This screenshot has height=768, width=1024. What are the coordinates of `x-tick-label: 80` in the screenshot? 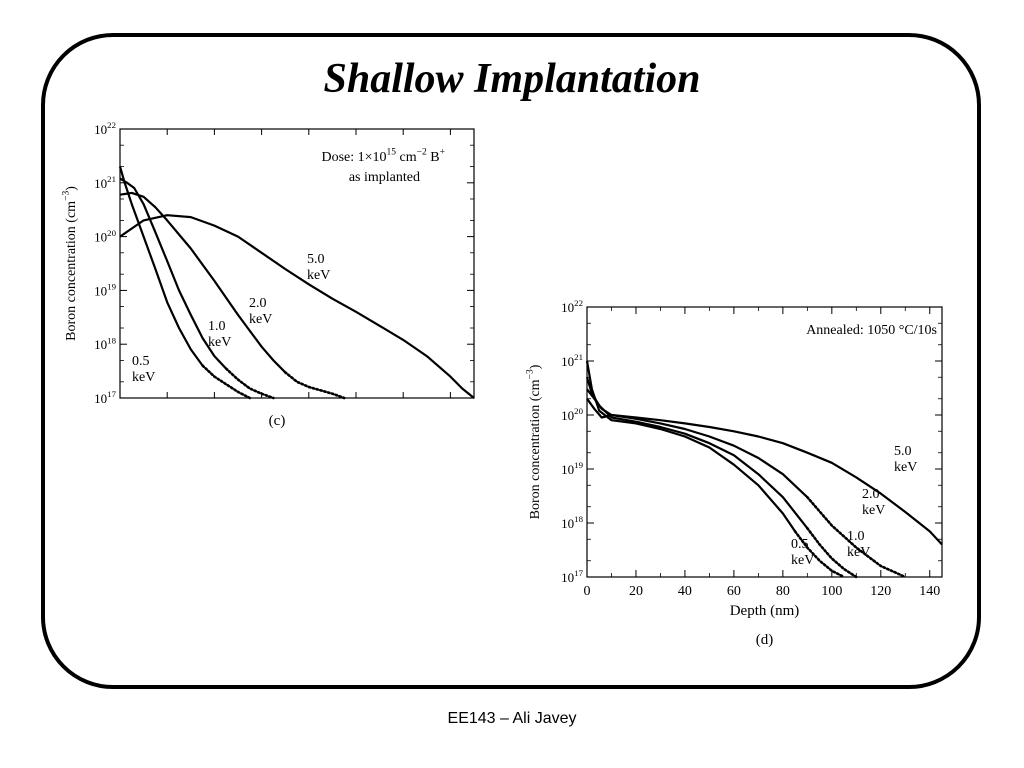 It's located at (783, 591).